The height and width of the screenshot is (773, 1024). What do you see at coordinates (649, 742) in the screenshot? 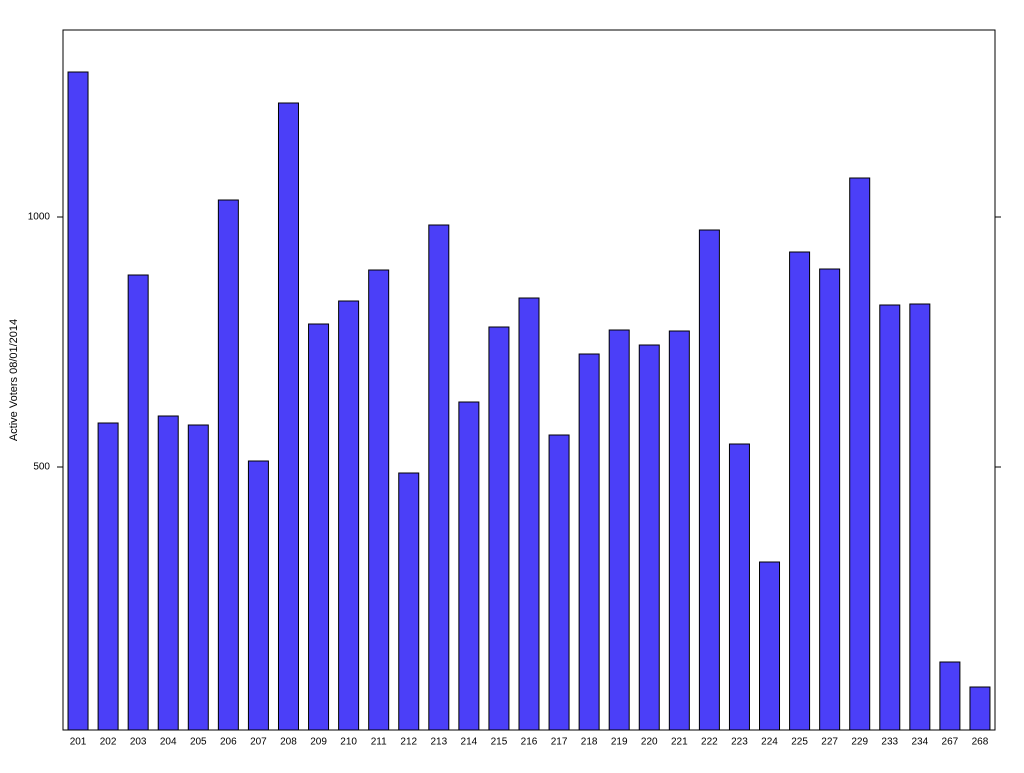
I see `x-tick-label: 220` at bounding box center [649, 742].